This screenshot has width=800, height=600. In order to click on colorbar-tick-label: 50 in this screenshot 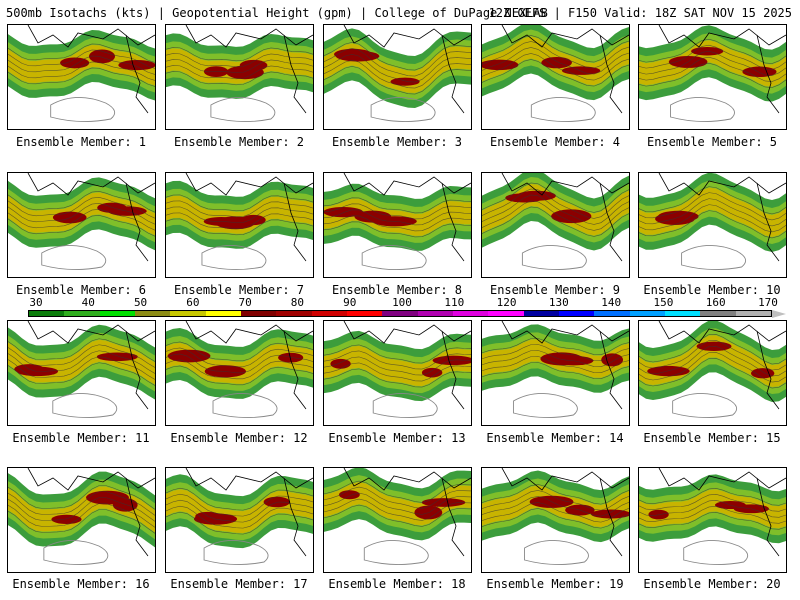, I will do `click(140, 302)`.